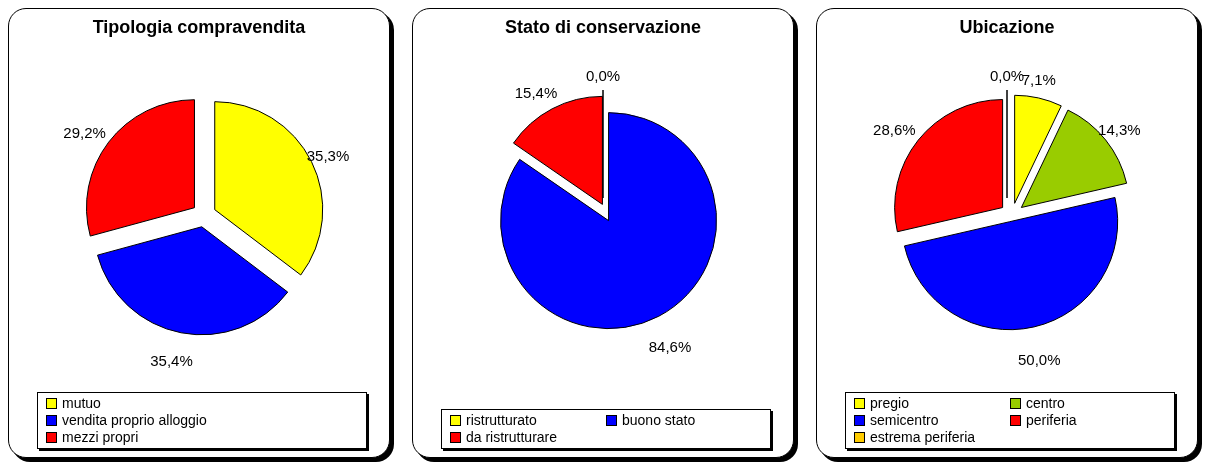 Image resolution: width=1205 pixels, height=470 pixels. I want to click on legend-label: mezzi propri, so click(100, 437).